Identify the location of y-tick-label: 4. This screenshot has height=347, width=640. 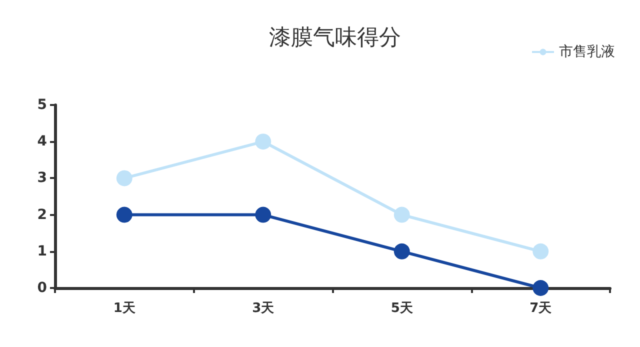
(42, 142).